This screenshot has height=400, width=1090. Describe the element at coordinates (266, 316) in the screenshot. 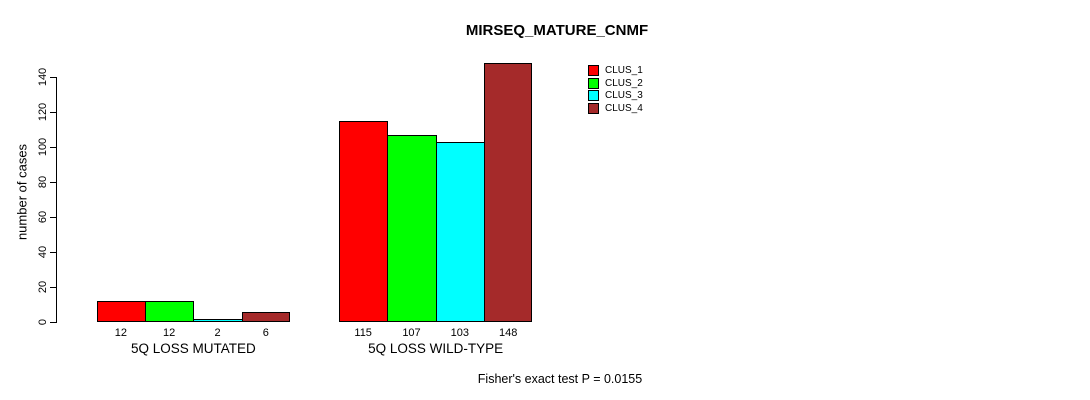

I see `bar-clus_4-group1` at that location.